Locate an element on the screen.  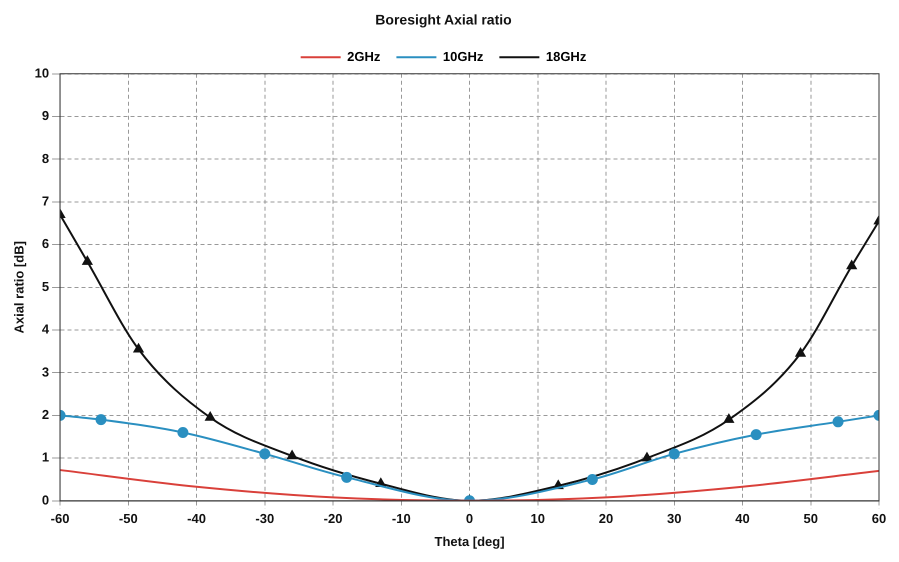
chart-title: Boresight Axial ratio is located at coordinates (443, 19).